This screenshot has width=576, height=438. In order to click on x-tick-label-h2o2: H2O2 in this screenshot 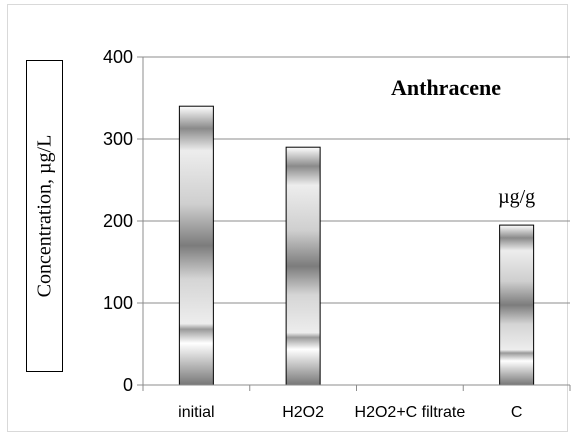, I will do `click(303, 412)`.